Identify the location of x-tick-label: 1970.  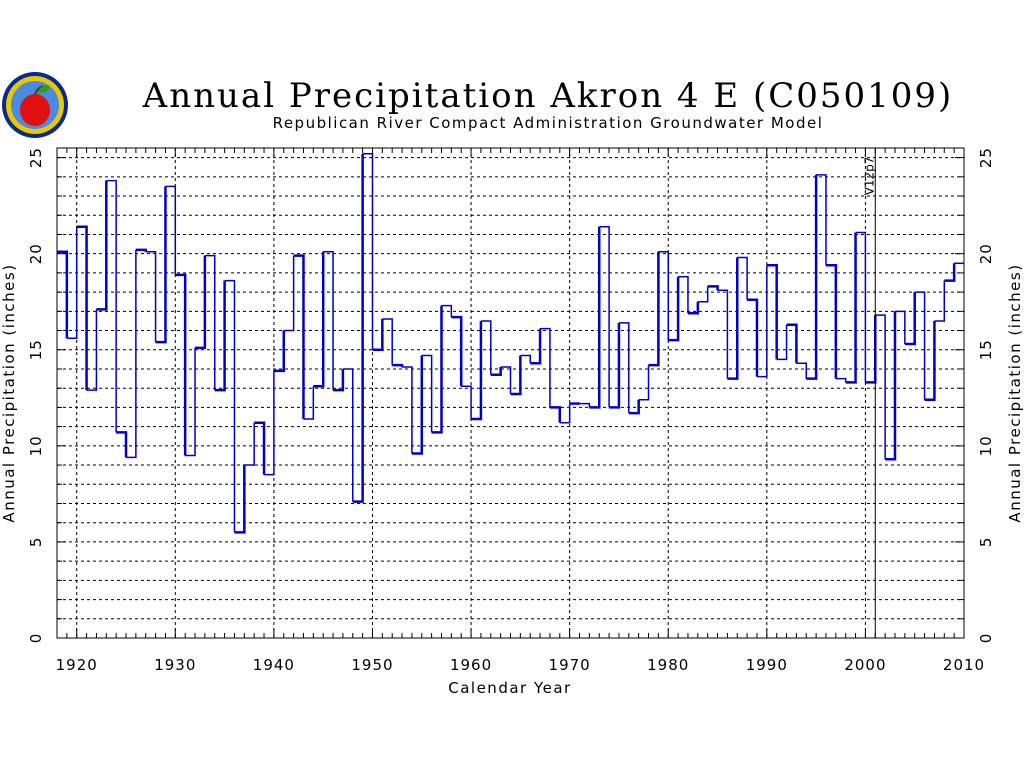
(570, 665).